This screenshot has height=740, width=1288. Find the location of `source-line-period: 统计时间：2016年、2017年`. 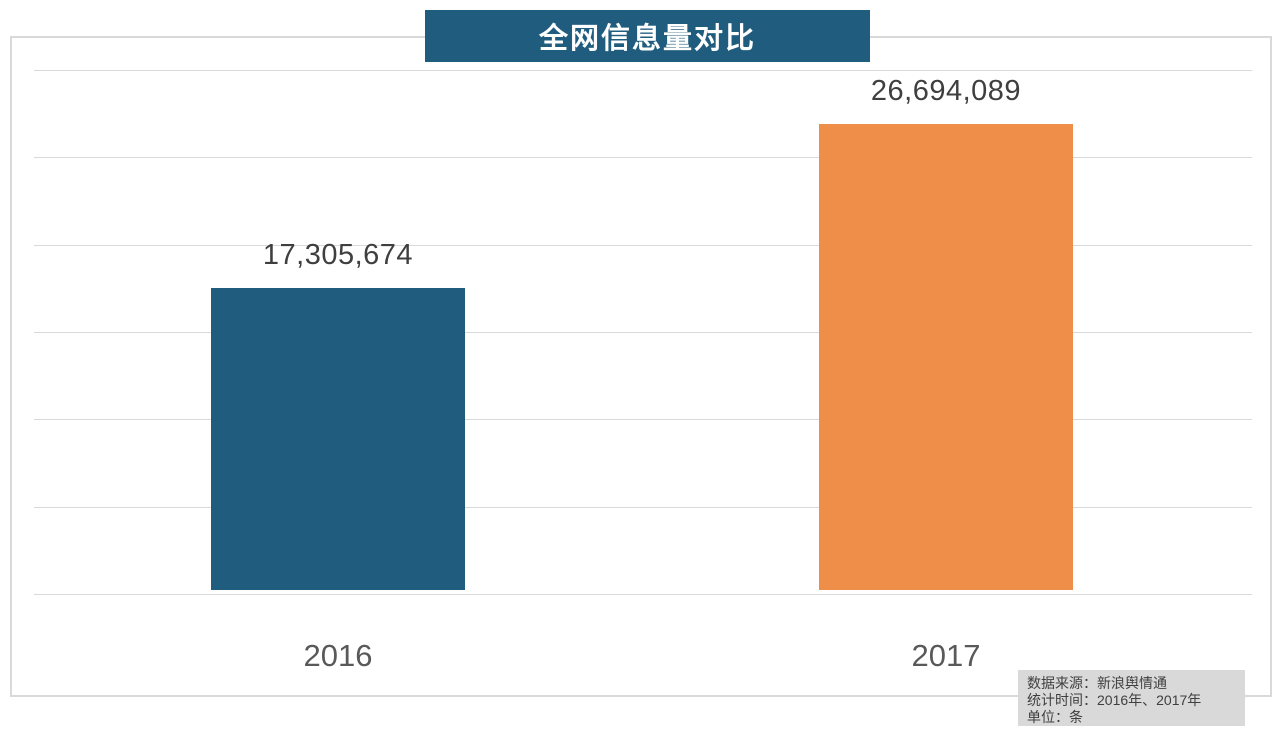

source-line-period: 统计时间：2016年、2017年 is located at coordinates (1114, 700).